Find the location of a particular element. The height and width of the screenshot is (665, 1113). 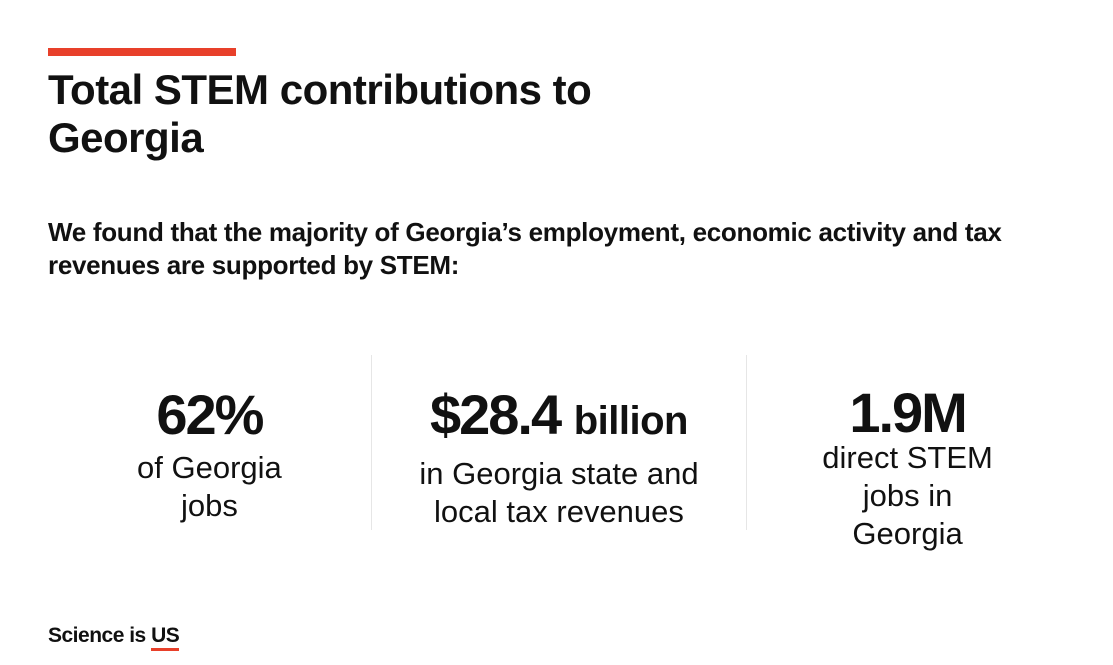

stat: 62% of Georgia jobs is located at coordinates (209, 442).